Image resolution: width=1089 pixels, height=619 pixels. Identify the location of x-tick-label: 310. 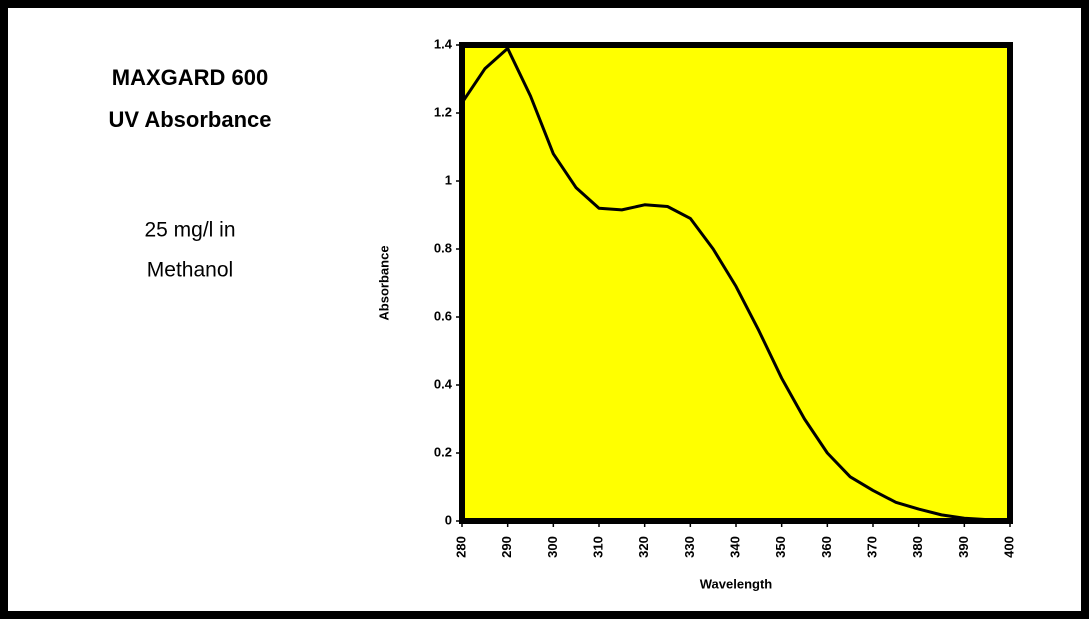
(597, 547).